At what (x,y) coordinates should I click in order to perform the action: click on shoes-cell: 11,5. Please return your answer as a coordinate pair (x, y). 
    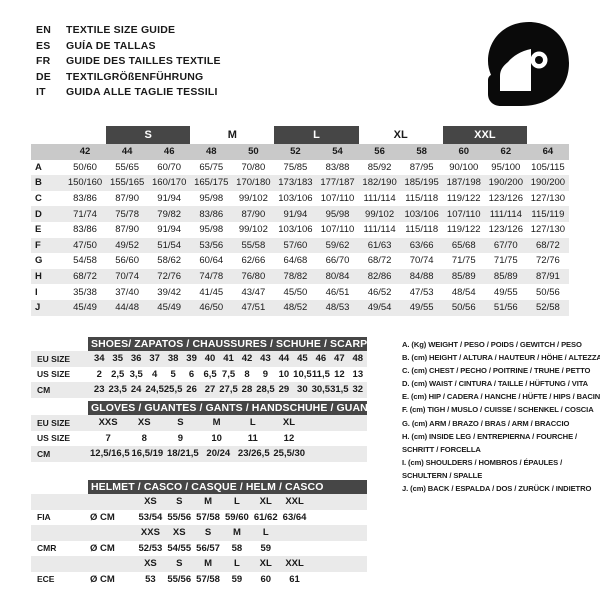
    Looking at the image, I should click on (320, 374).